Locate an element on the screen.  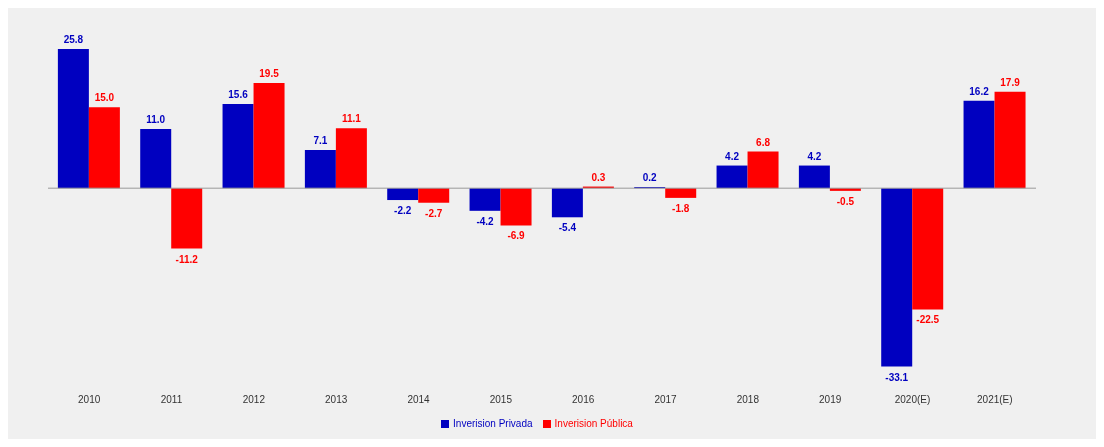
x-tick-label: 2011 is located at coordinates (171, 400).